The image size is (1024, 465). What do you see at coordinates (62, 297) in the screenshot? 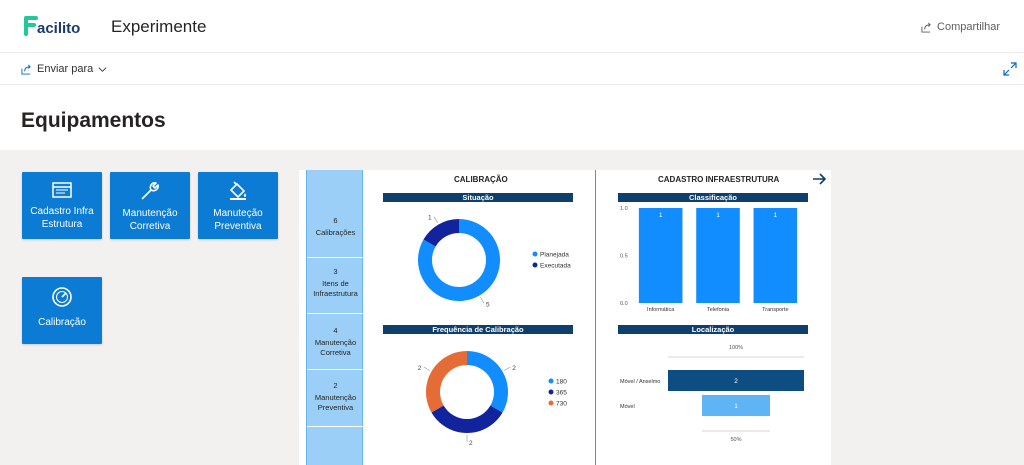
I see `gauge-icon` at bounding box center [62, 297].